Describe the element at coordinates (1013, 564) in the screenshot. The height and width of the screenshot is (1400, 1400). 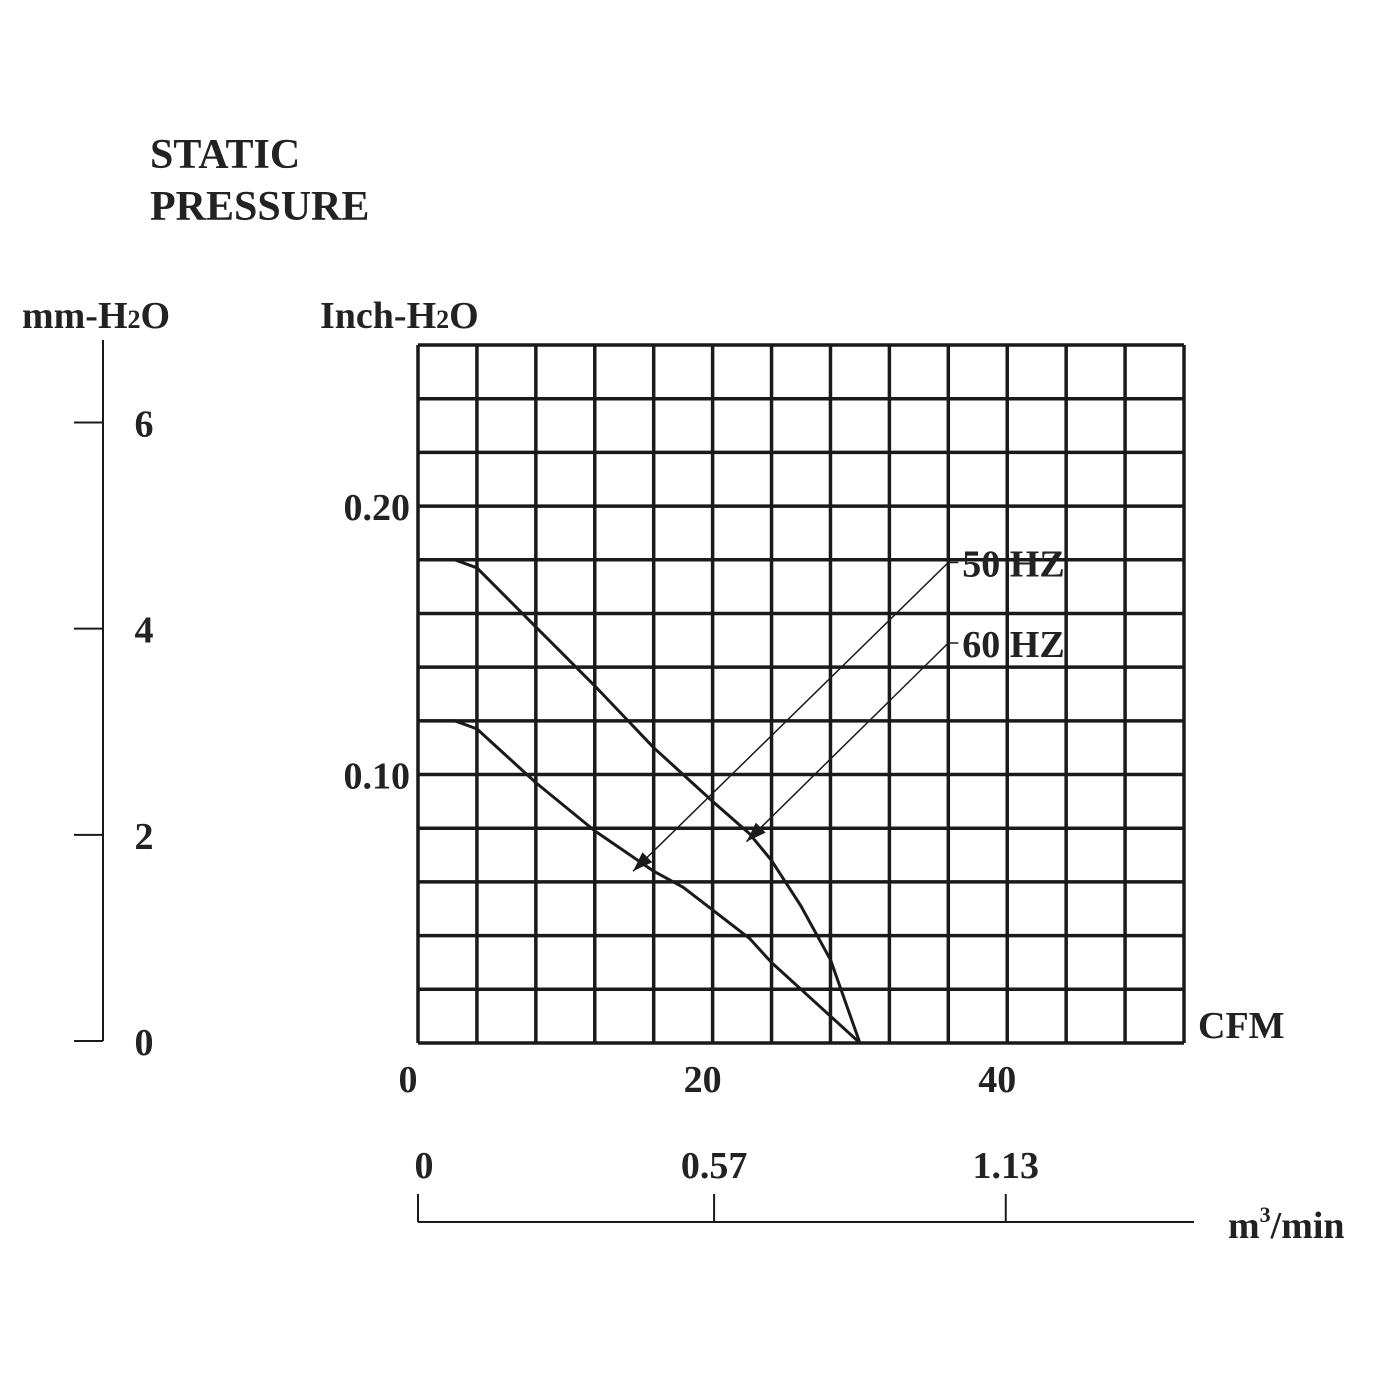
I see `series-label: 50 HZ` at that location.